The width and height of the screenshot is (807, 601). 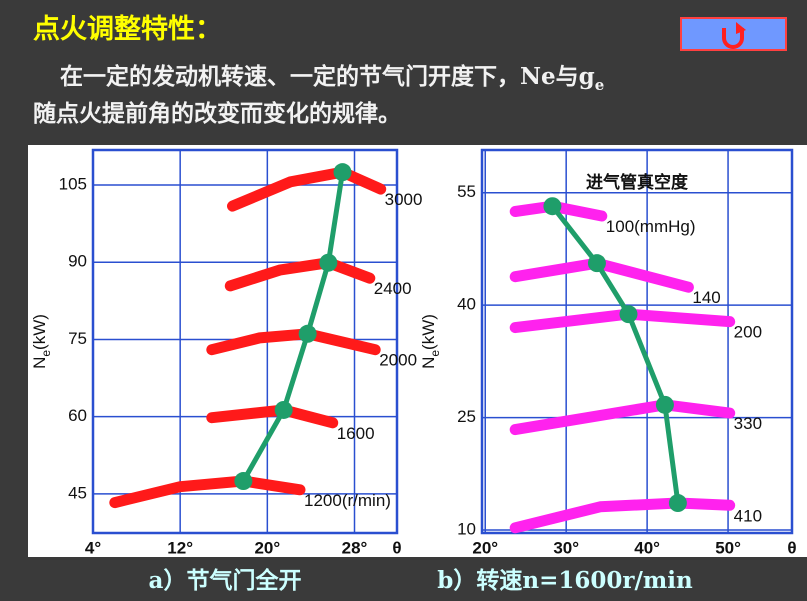 What do you see at coordinates (93, 547) in the screenshot?
I see `x-tick-label: 4°` at bounding box center [93, 547].